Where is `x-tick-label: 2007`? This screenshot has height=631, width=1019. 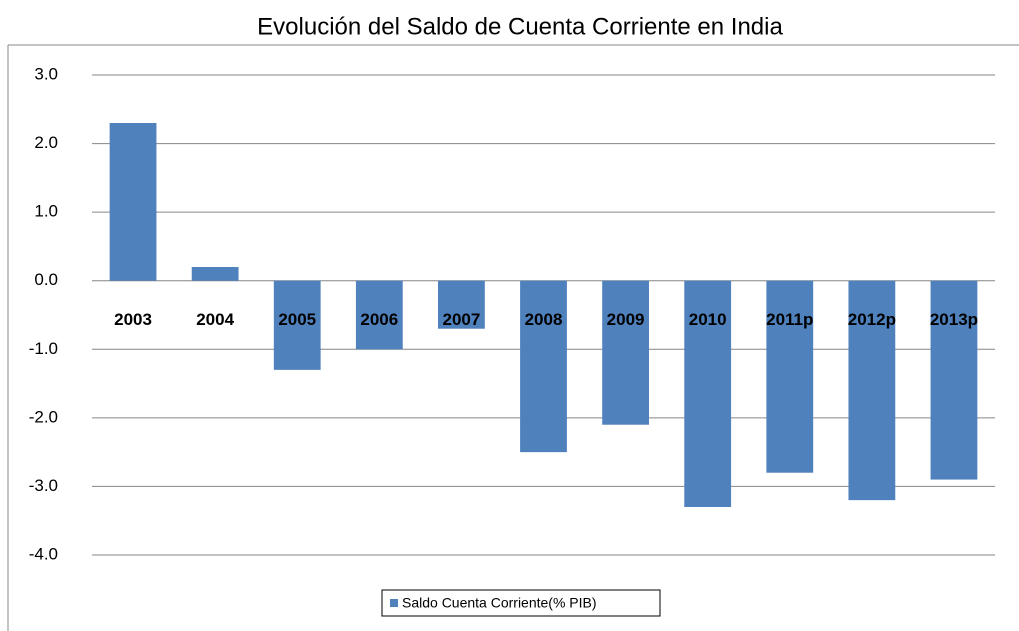
x-tick-label: 2007 is located at coordinates (461, 319).